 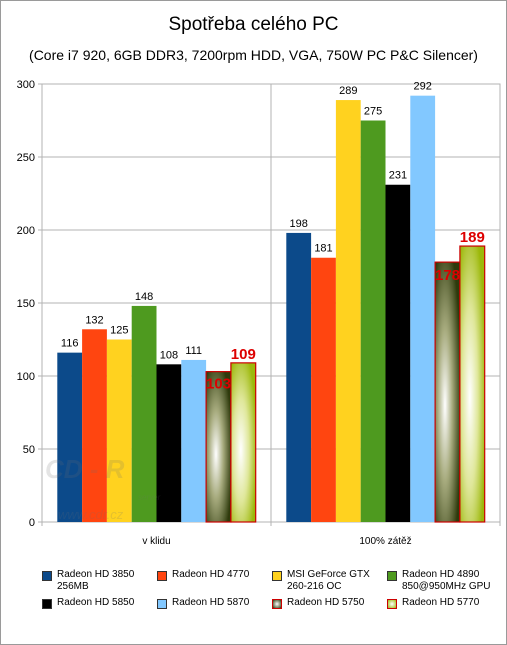 I want to click on y-tick-label: 150, so click(x=26, y=304).